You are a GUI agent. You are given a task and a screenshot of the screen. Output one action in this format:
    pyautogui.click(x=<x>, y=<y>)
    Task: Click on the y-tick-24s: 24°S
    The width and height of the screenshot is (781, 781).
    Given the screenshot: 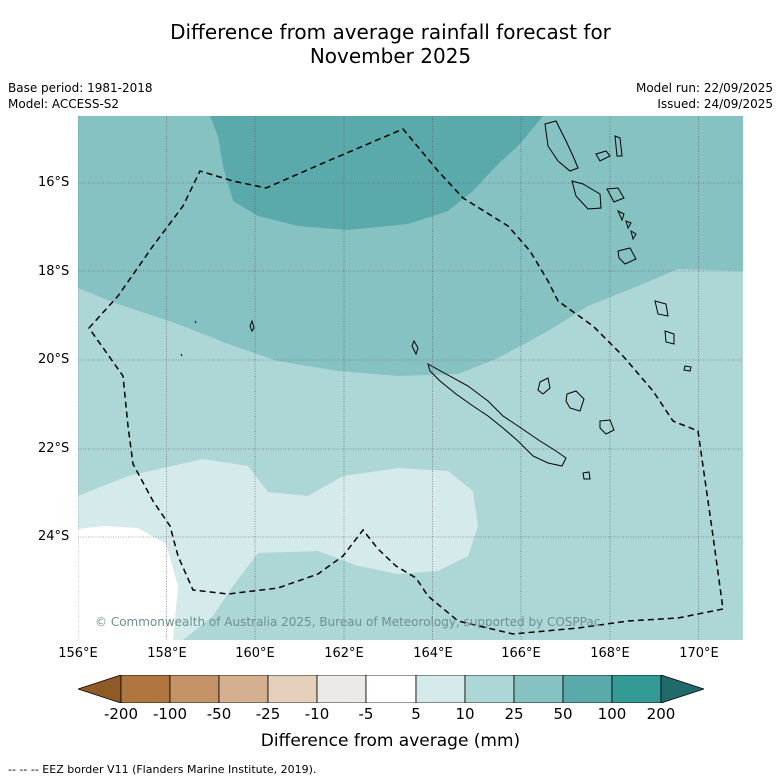 What is the action you would take?
    pyautogui.click(x=54, y=536)
    